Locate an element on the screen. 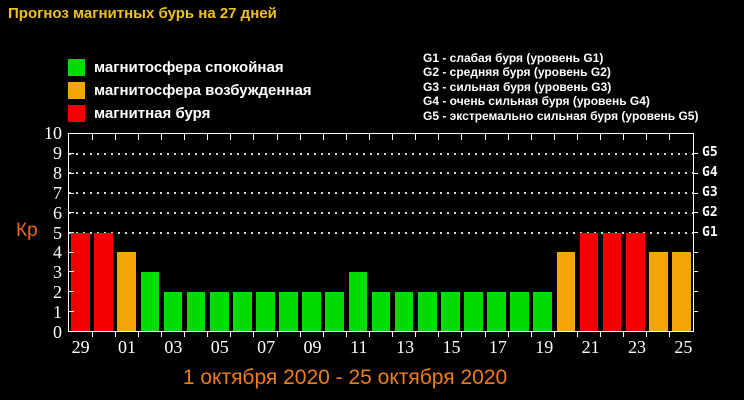 The width and height of the screenshot is (744, 400). x-axis-label-15: 15 is located at coordinates (451, 347).